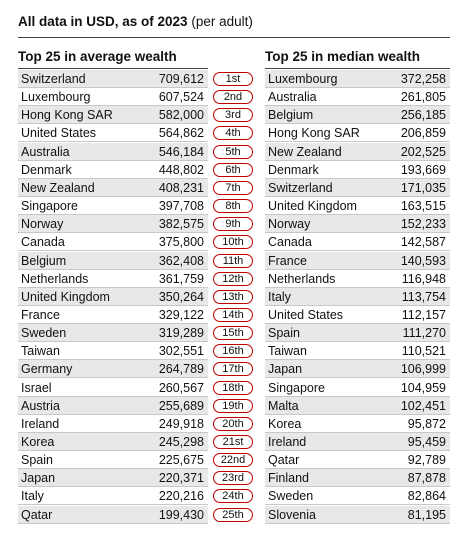 The image size is (471, 541). Describe the element at coordinates (233, 333) in the screenshot. I see `rank-badge: 15th` at that location.